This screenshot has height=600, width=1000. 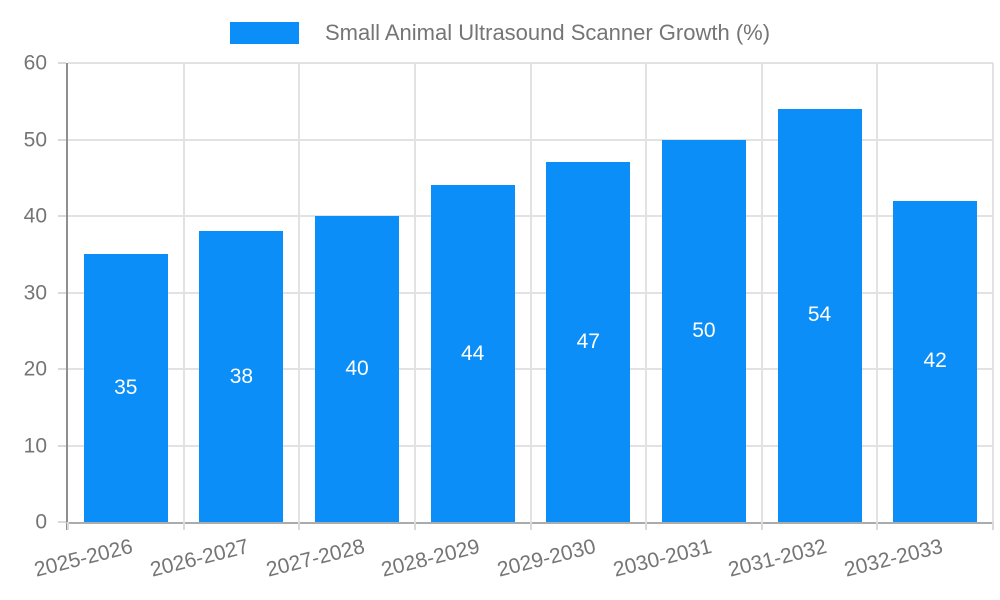 I want to click on bar-value-label: 35, so click(x=126, y=388).